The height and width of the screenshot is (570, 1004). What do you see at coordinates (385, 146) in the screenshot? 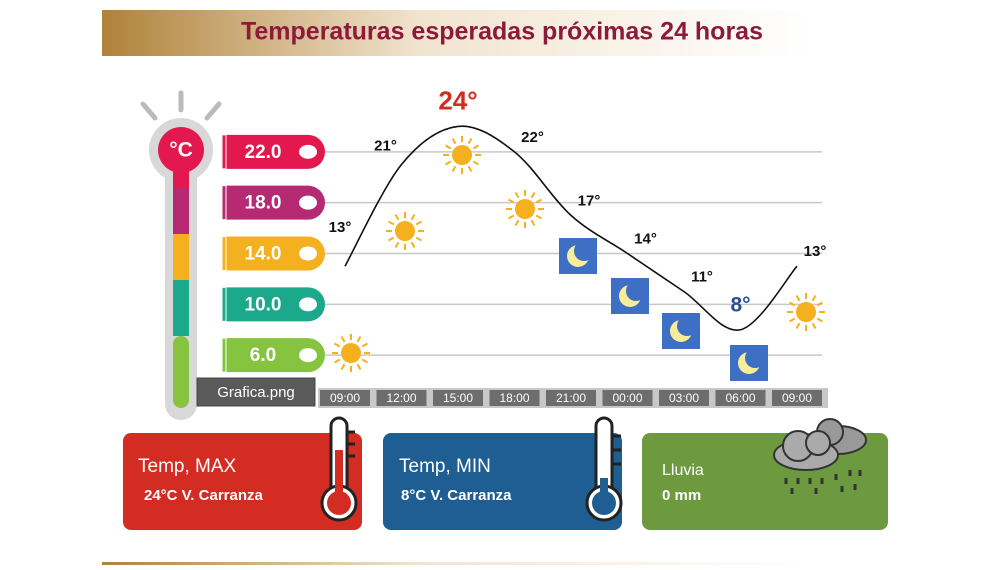
I see `data-label: 21°` at bounding box center [385, 146].